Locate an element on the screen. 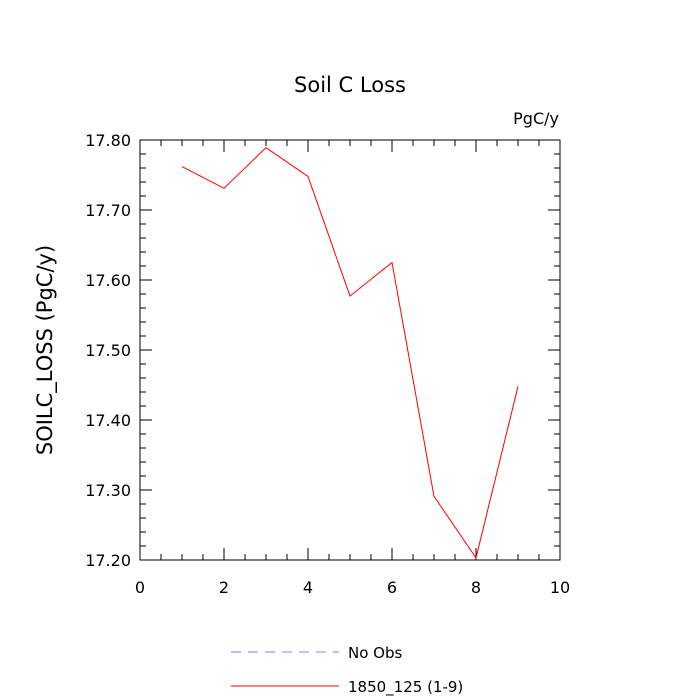 Image resolution: width=700 pixels, height=700 pixels. x-tick-label: 4 is located at coordinates (308, 587).